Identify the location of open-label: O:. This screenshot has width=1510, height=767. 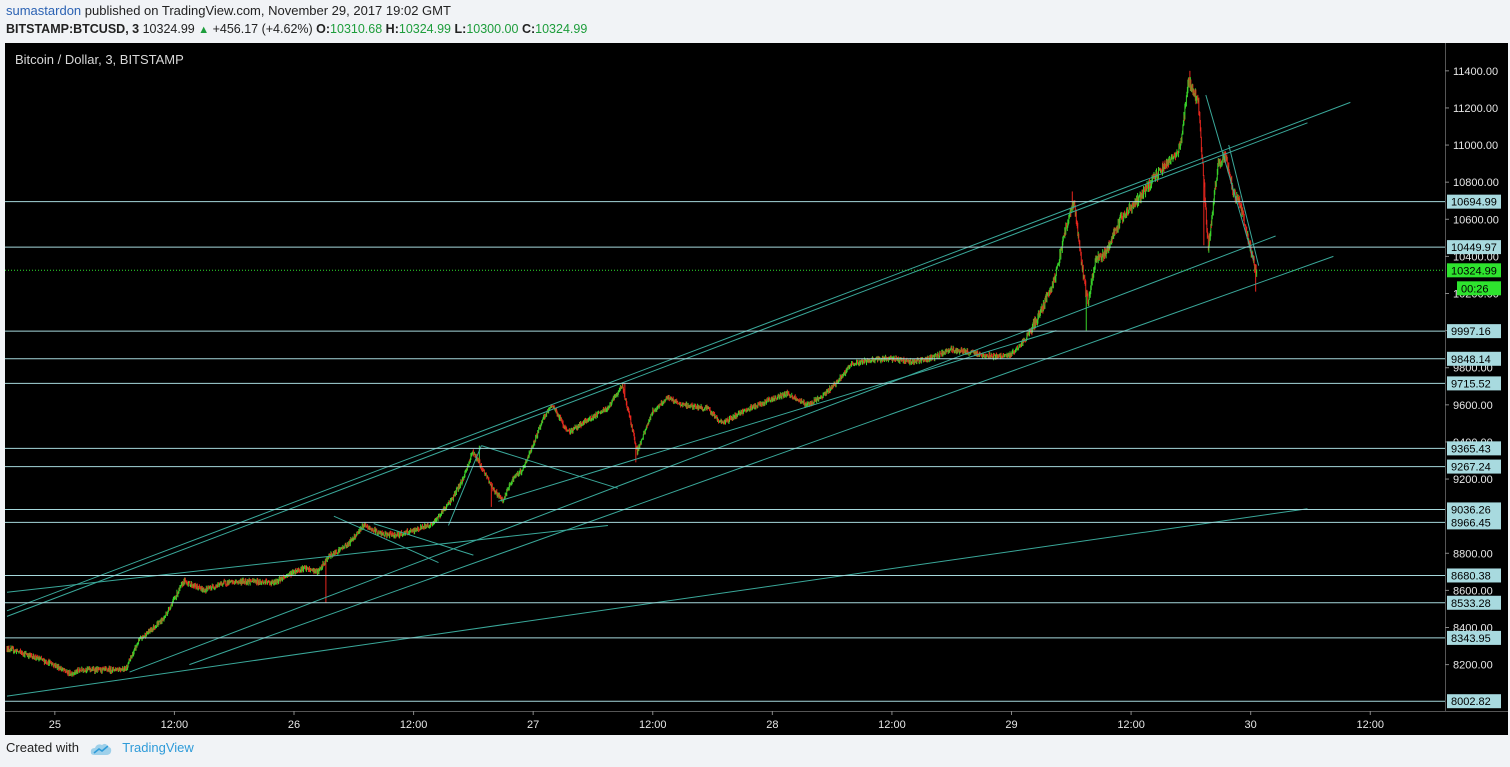
(323, 29).